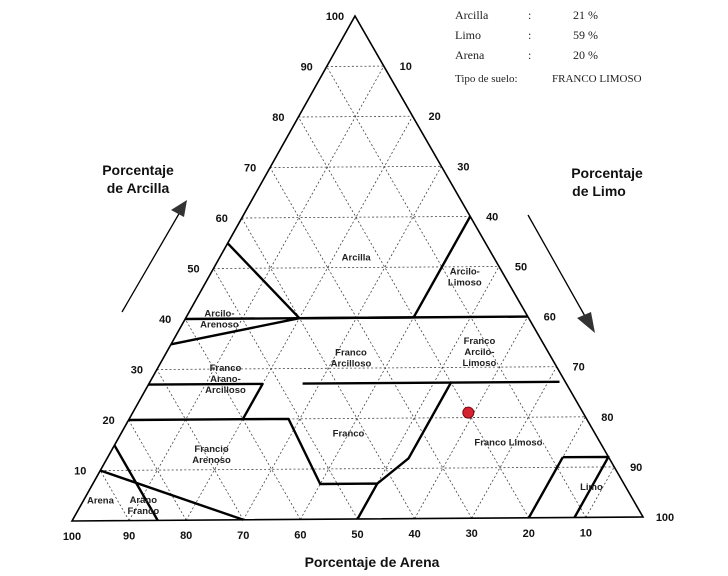  Describe the element at coordinates (486, 79) in the screenshot. I see `info-soil-type-label: Tipo de suelo:` at that location.